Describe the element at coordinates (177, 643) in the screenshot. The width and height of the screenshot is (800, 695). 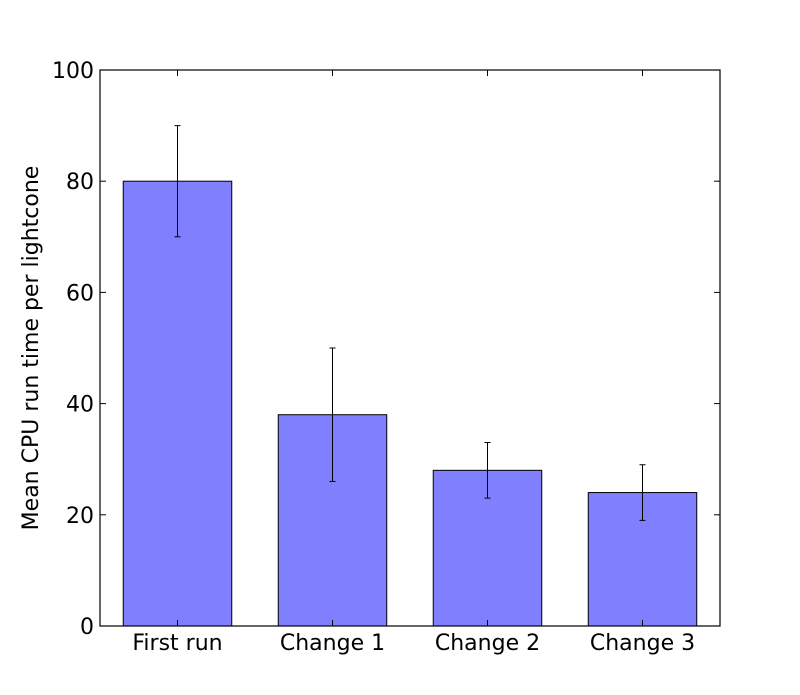
I see `x-tick-label: First run` at that location.